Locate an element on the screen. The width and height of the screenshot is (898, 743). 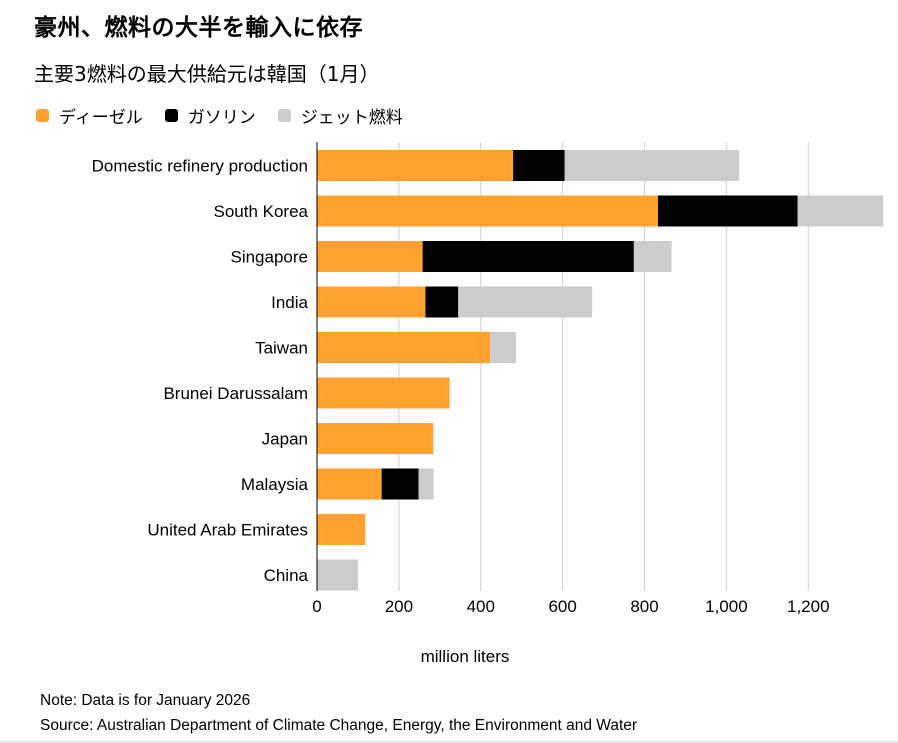
legend-item-gasoline: ガソリン is located at coordinates (210, 115).